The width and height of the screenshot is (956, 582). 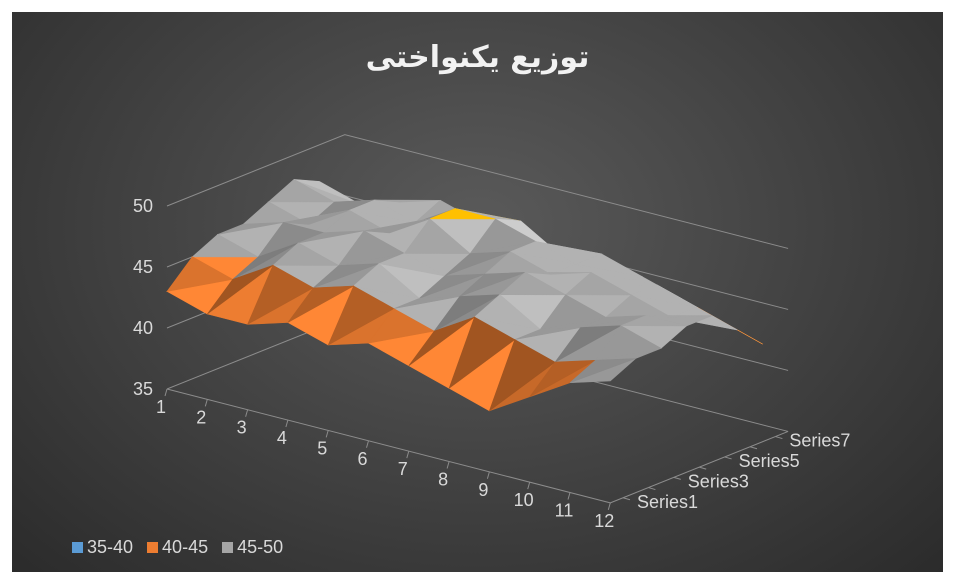 I want to click on series-axis-line, so click(x=699, y=467).